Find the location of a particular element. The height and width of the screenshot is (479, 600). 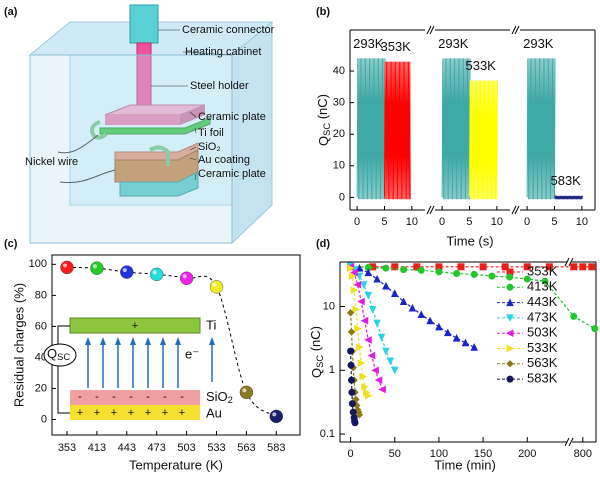

x-tick-label: 800 is located at coordinates (583, 454).